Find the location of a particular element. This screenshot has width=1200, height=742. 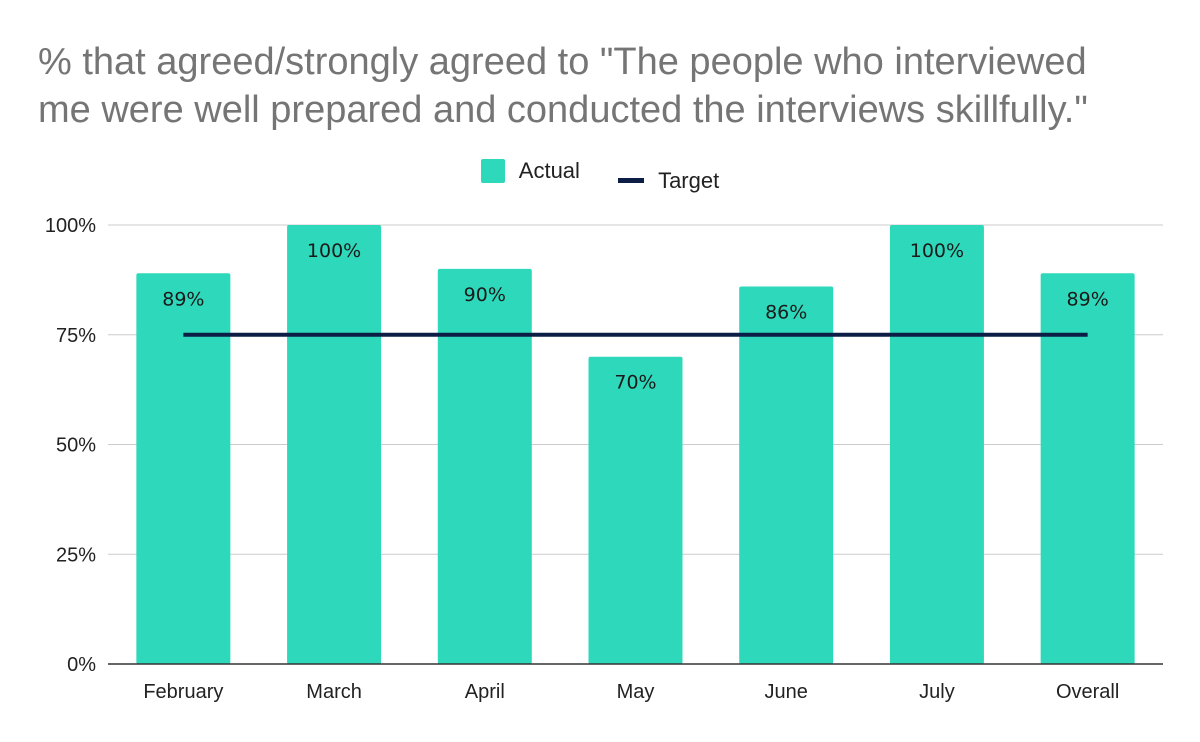

bar-march is located at coordinates (334, 444).